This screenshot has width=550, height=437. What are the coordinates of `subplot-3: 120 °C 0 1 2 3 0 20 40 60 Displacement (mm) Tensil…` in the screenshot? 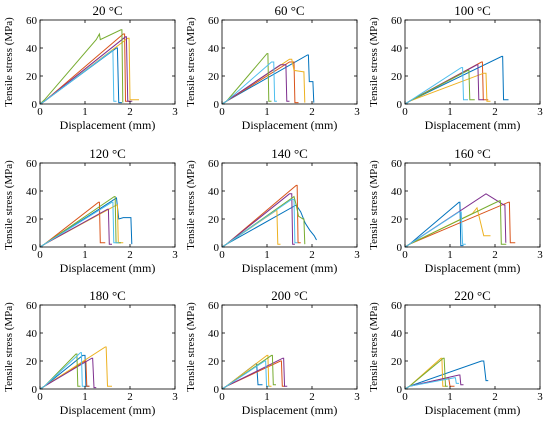 It's located at (90, 210).